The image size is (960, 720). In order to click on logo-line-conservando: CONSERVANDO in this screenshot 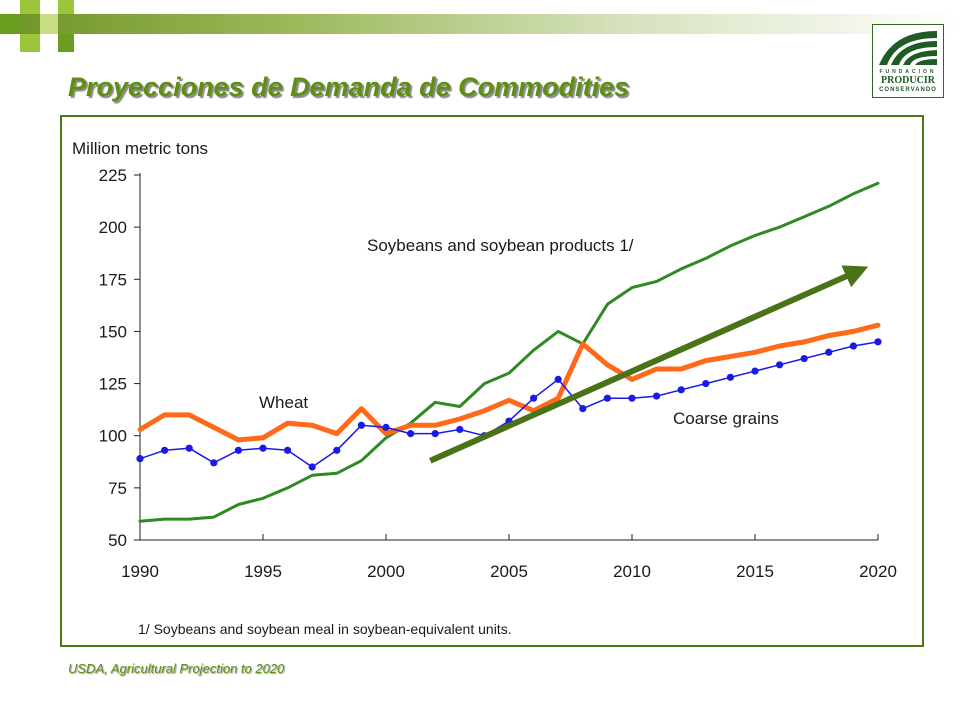, I will do `click(908, 90)`.